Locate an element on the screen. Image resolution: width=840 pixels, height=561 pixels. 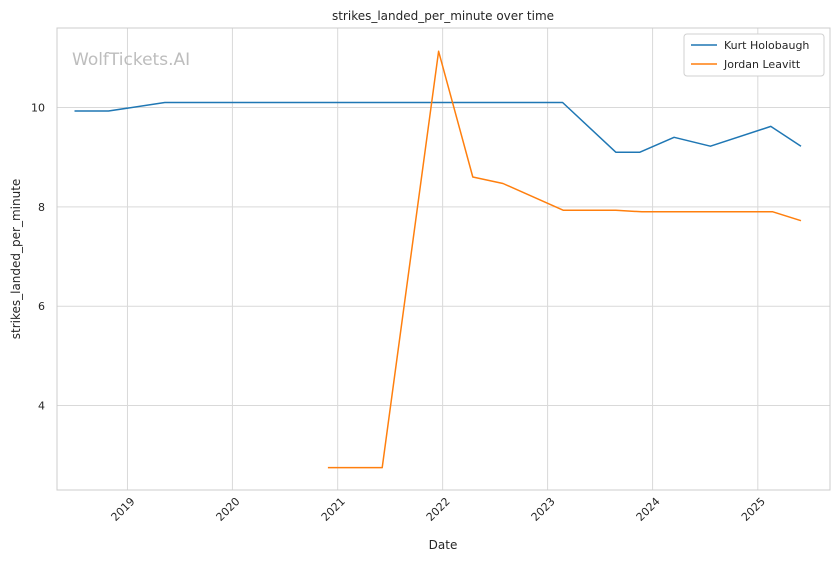
y-axis-title: strikes_landed_per_minute is located at coordinates (16, 259).